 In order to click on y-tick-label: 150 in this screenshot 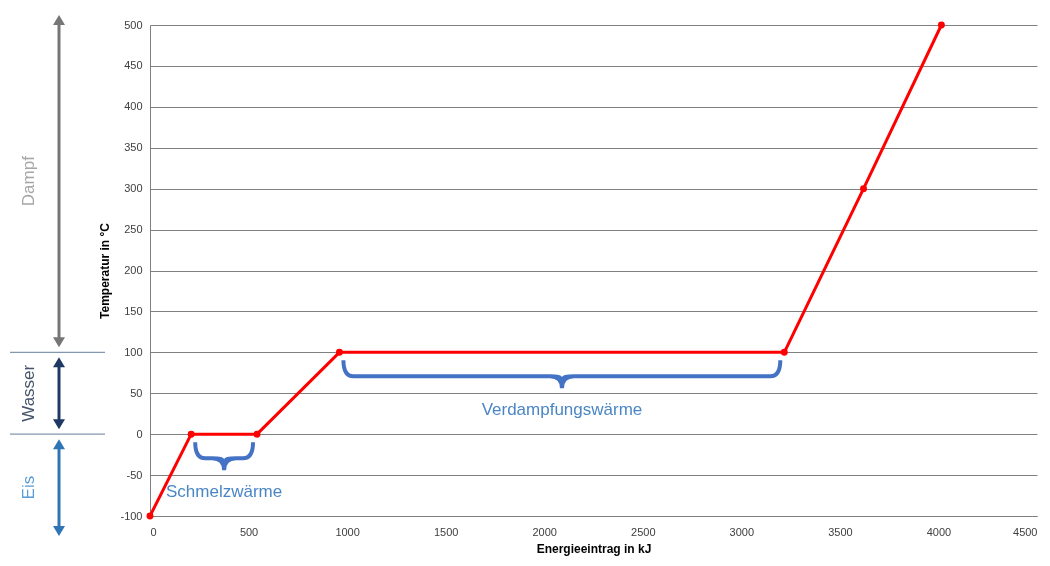, I will do `click(133, 310)`.